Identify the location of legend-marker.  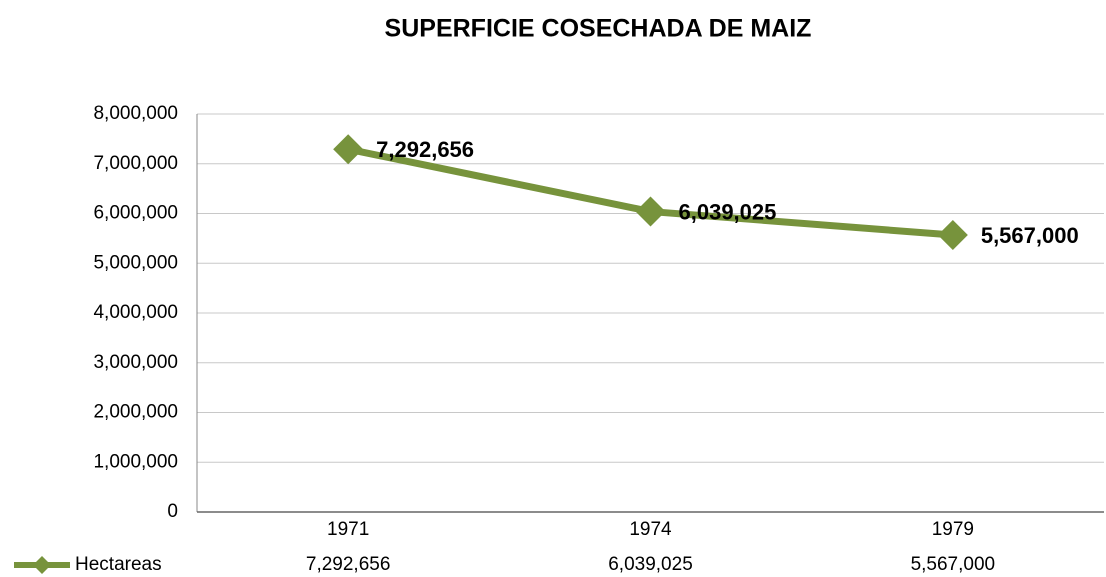
(42, 565).